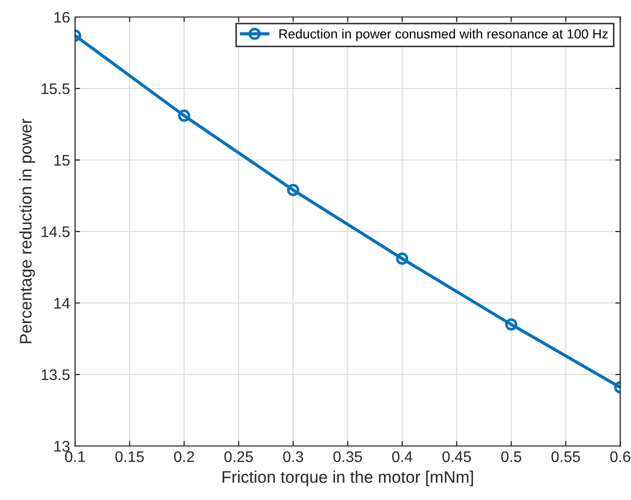 The width and height of the screenshot is (631, 500). I want to click on legend-label: Reduction in power conusmed with resonance at 100 Hz, so click(443, 35).